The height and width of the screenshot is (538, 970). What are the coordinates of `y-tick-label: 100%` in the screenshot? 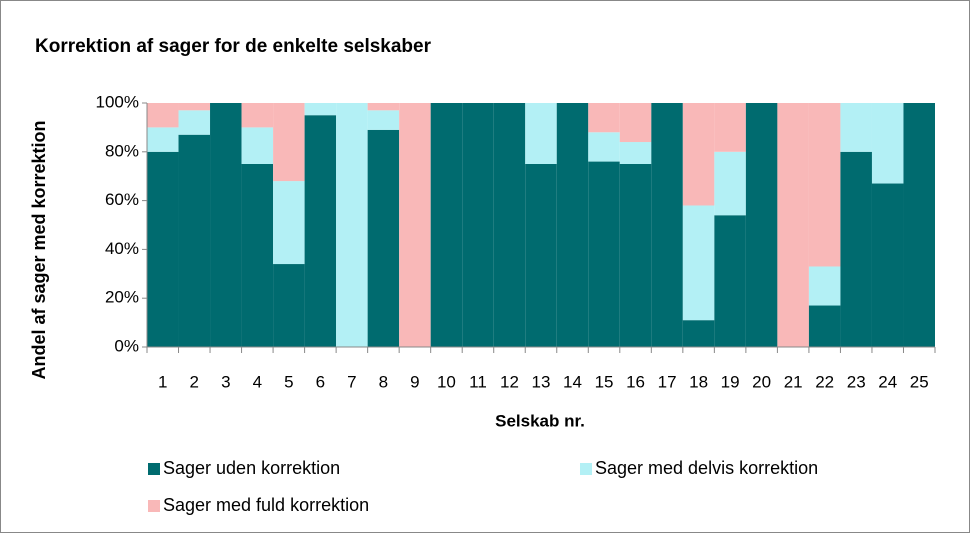 It's located at (117, 101).